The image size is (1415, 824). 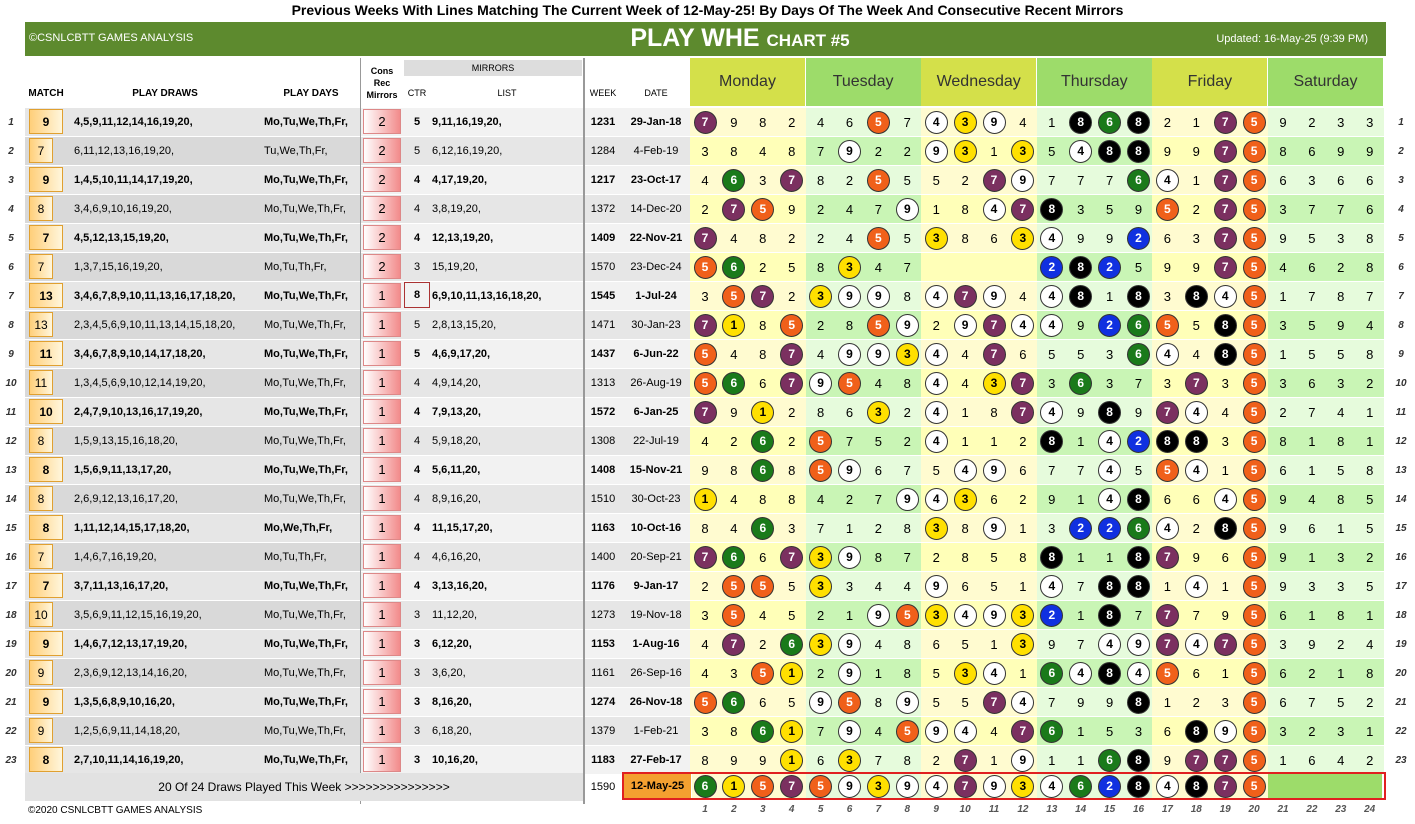 I want to click on draw-date: 29-Jan-18, so click(x=656, y=122).